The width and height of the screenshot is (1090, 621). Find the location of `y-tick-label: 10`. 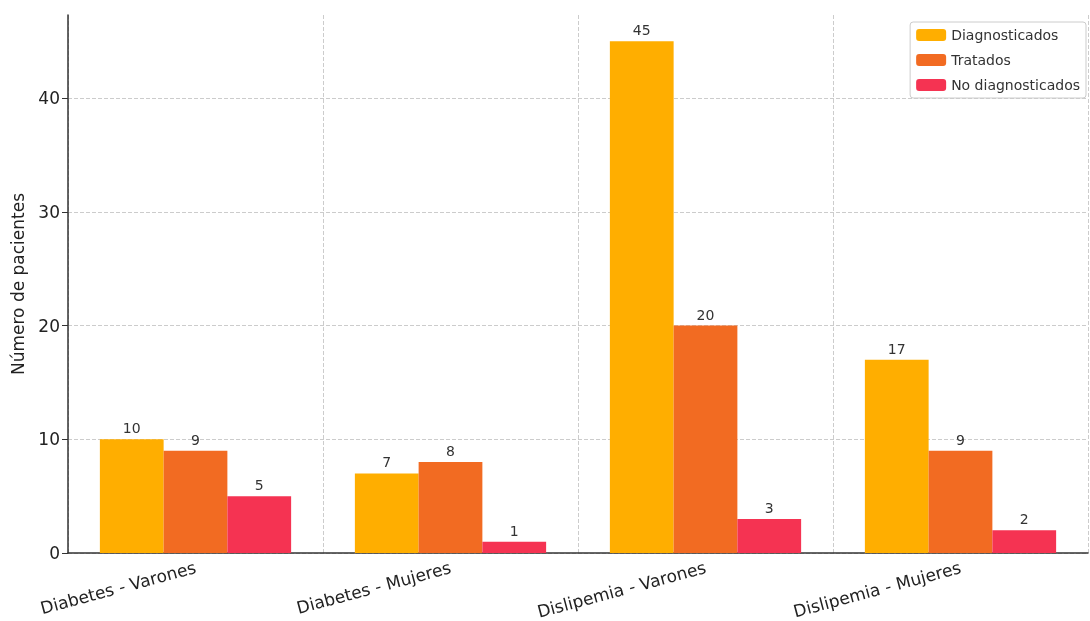

y-tick-label: 10 is located at coordinates (49, 439).